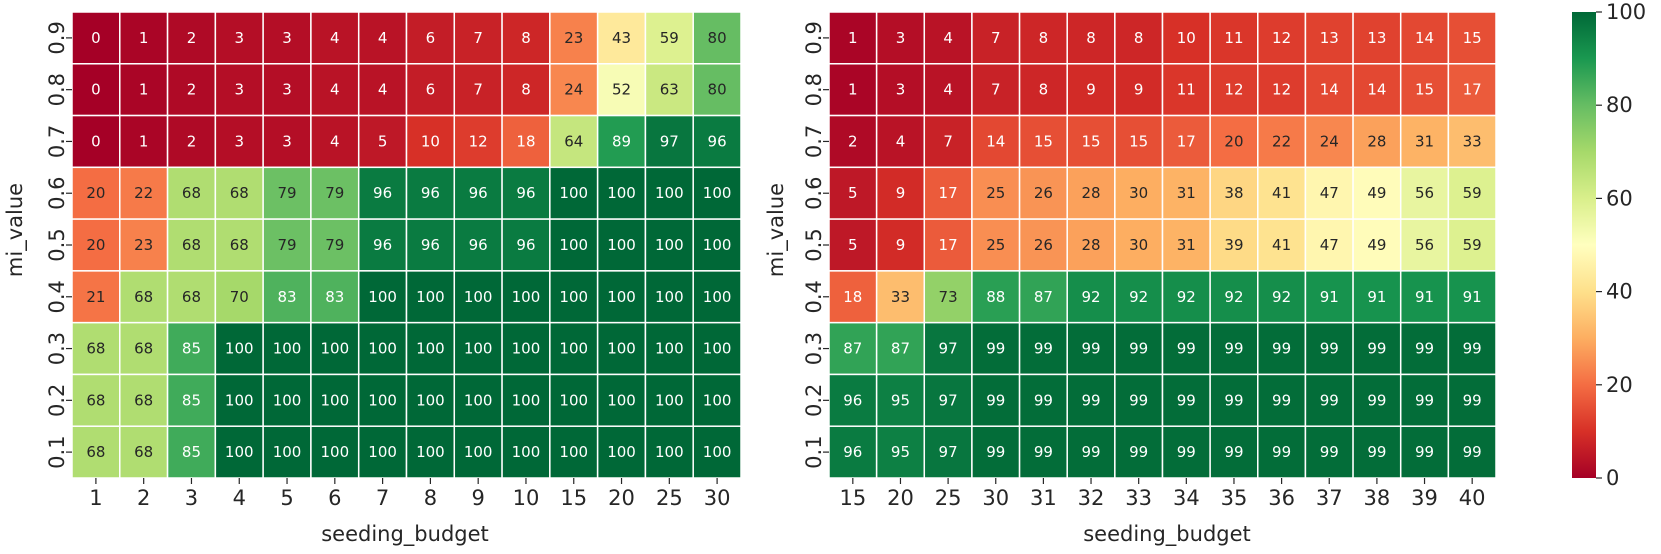 This screenshot has height=554, width=1661. I want to click on heatmap-cell-label: 83, so click(286, 297).